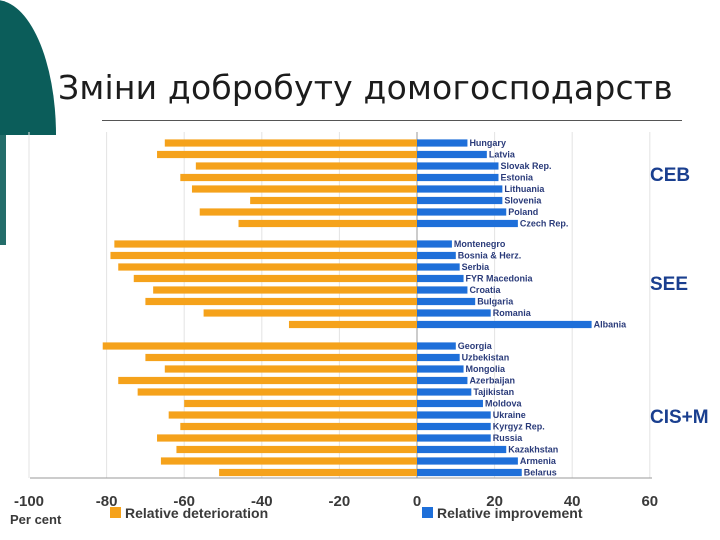 The height and width of the screenshot is (540, 720). I want to click on country-label: Croatia, so click(485, 290).